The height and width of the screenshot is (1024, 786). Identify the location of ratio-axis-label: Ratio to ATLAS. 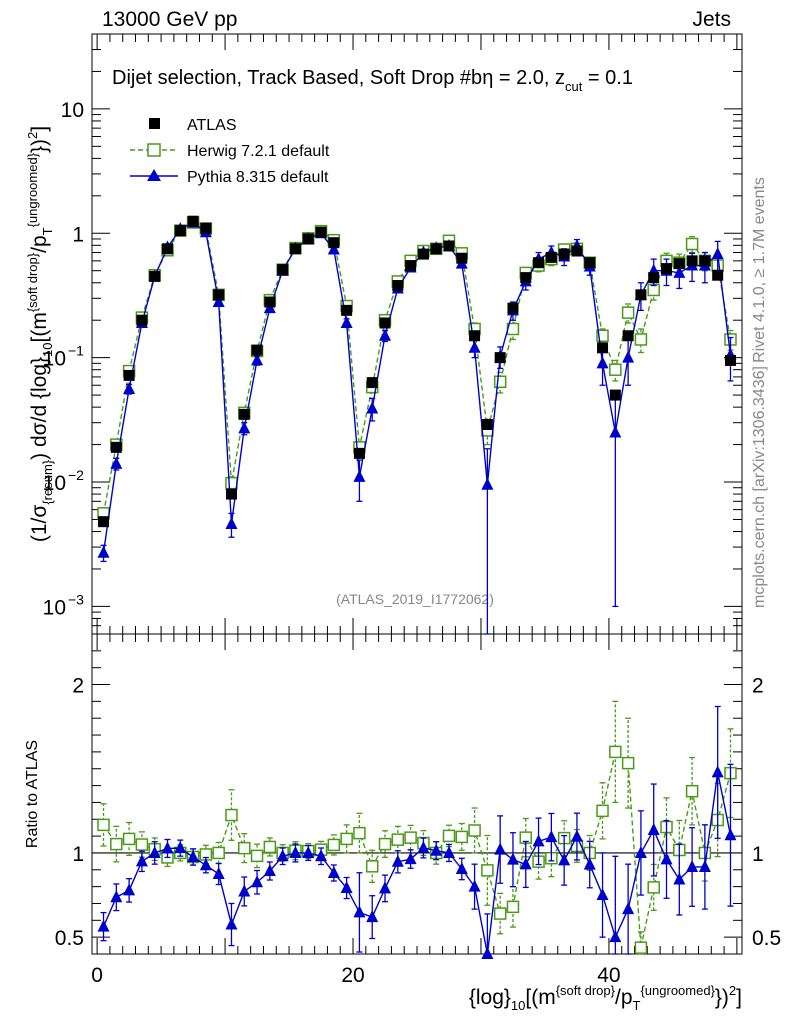
(32, 794).